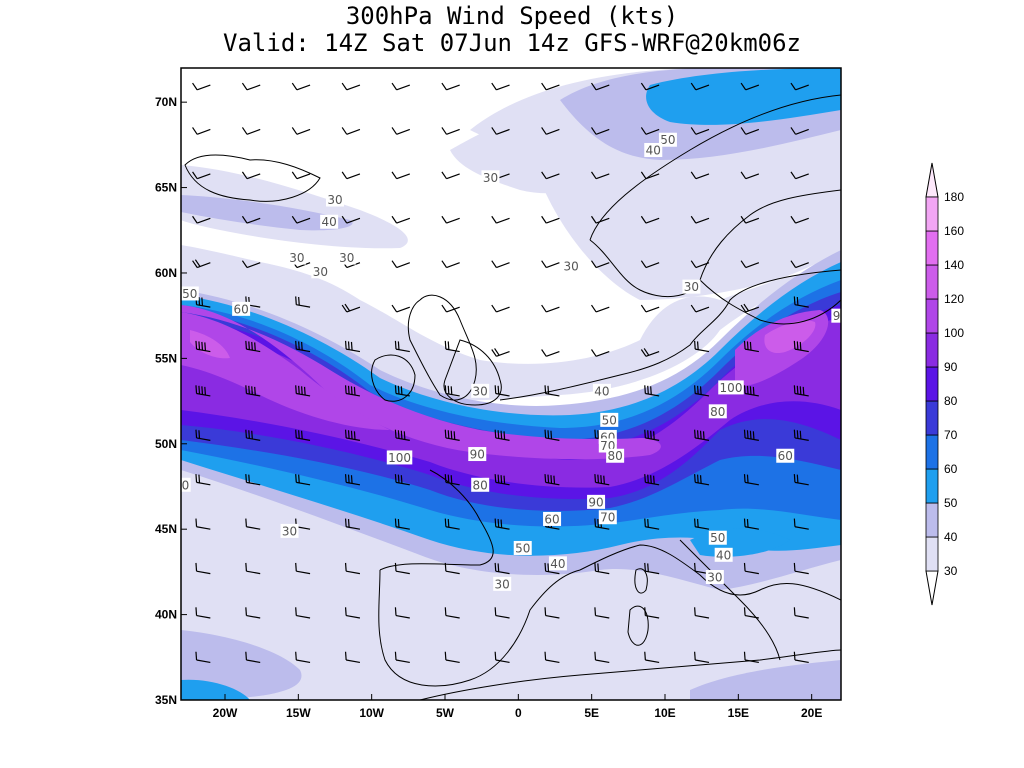  Describe the element at coordinates (512, 16) in the screenshot. I see `chart-title-line-1: 300hPa Wind Speed (kts)` at that location.